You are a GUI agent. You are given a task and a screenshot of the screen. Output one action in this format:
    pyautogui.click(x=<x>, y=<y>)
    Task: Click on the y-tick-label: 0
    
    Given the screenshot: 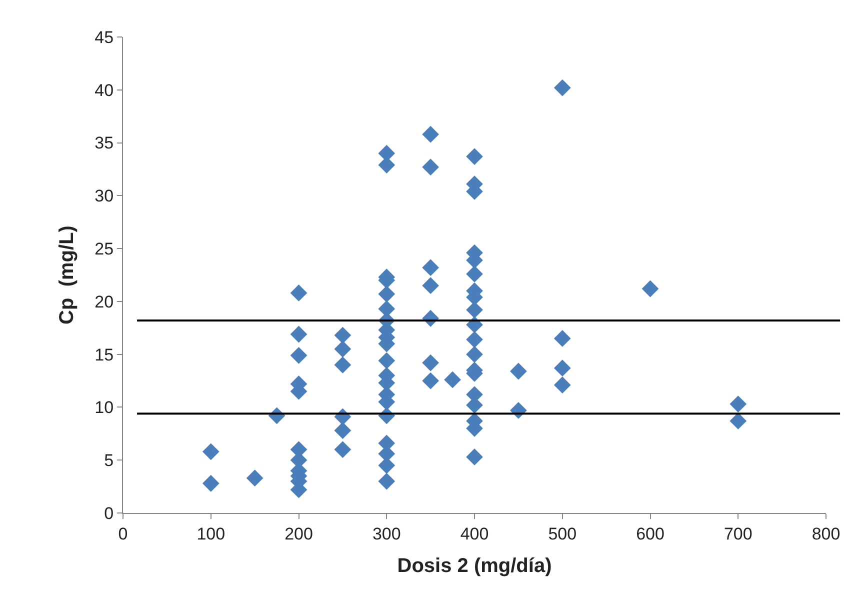 What is the action you would take?
    pyautogui.click(x=109, y=513)
    